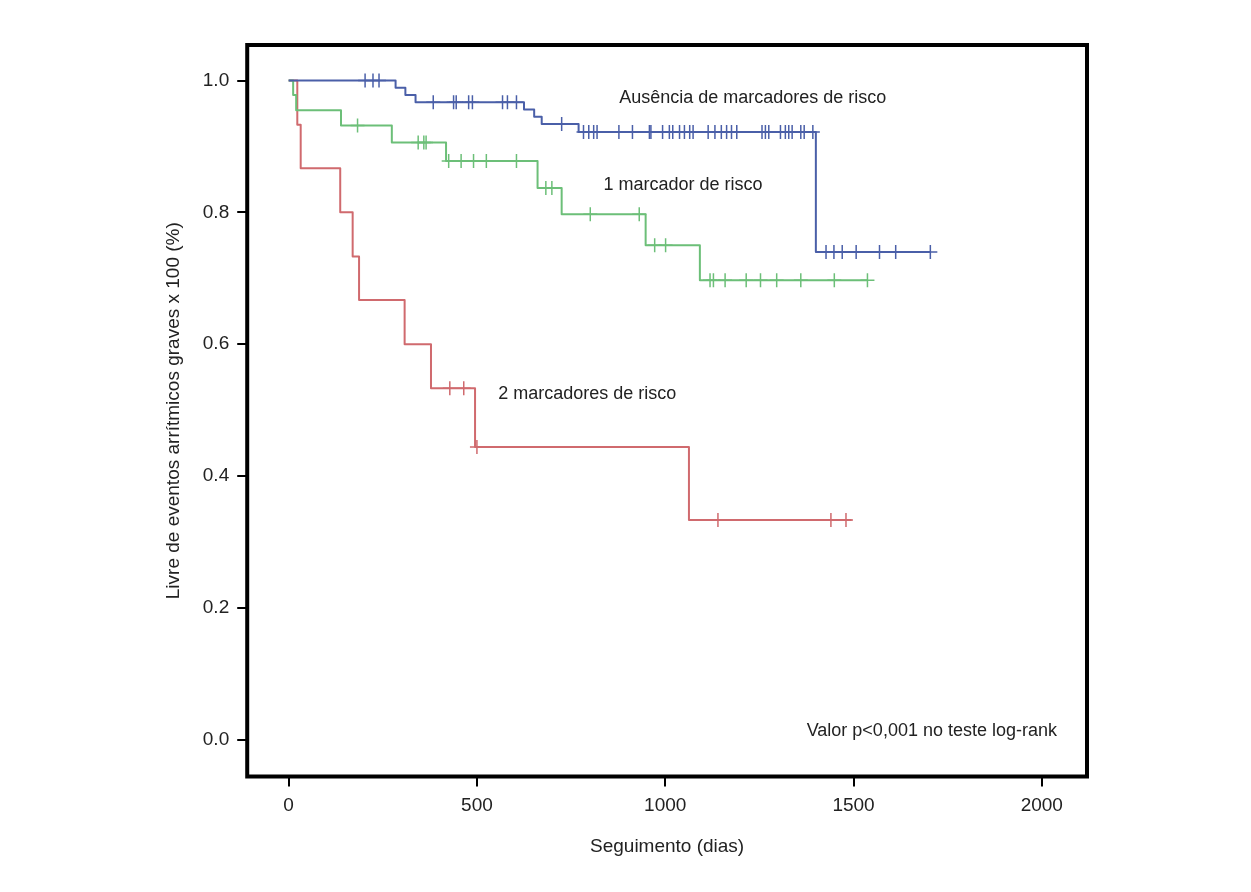 Image resolution: width=1251 pixels, height=892 pixels. Describe the element at coordinates (477, 805) in the screenshot. I see `x-tick-label: 500` at that location.